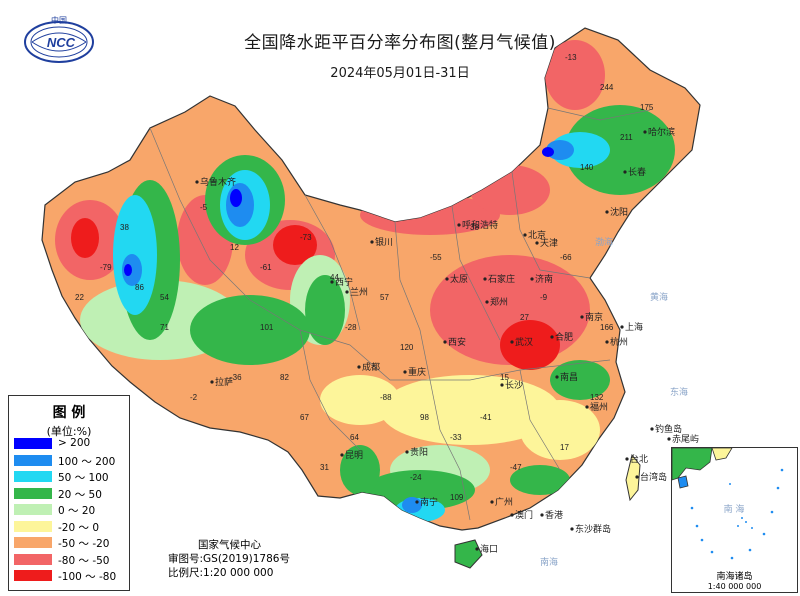 Image resolution: width=800 pixels, height=596 pixels. I want to click on city-label: 拉萨, so click(224, 382).